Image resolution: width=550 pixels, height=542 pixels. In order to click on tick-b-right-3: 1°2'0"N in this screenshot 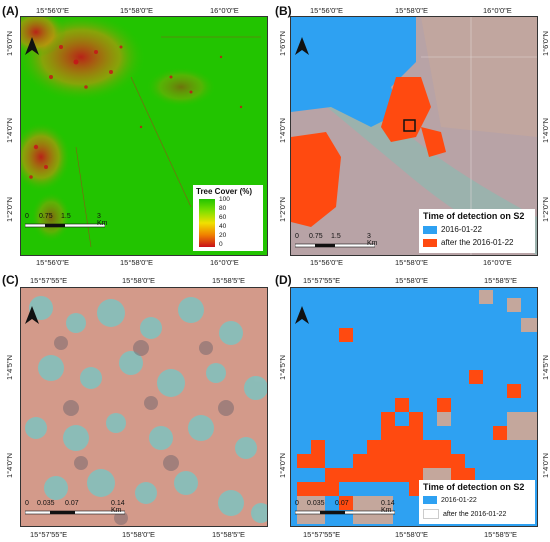, I will do `click(545, 209)`.